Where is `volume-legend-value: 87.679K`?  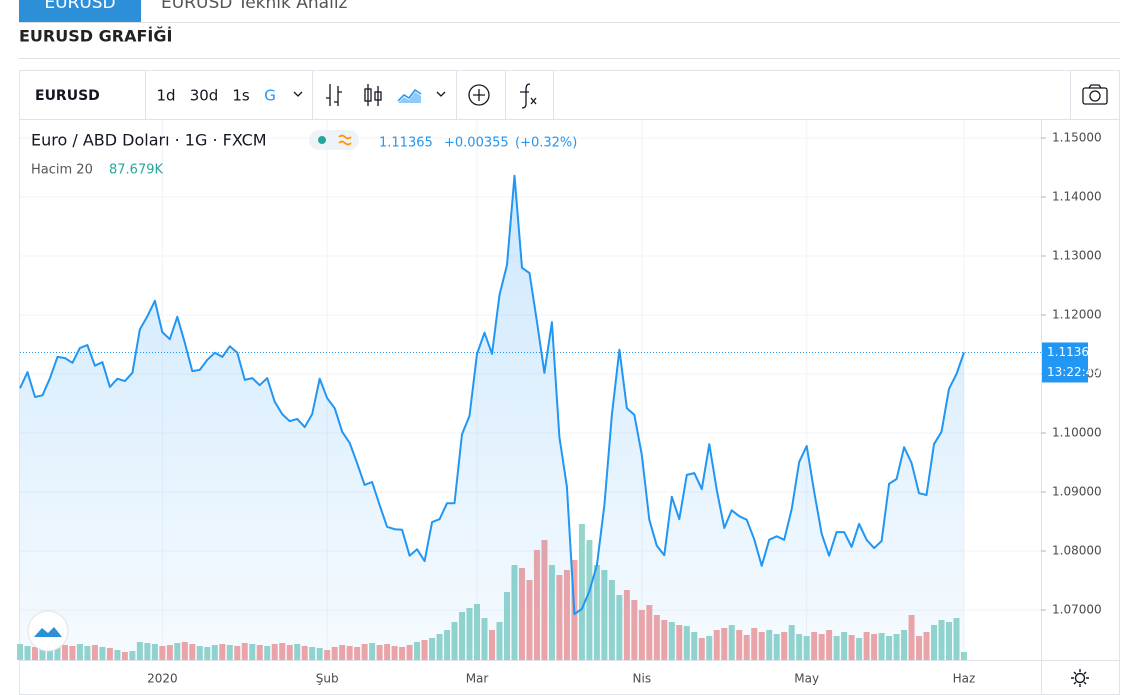
volume-legend-value: 87.679K is located at coordinates (136, 170).